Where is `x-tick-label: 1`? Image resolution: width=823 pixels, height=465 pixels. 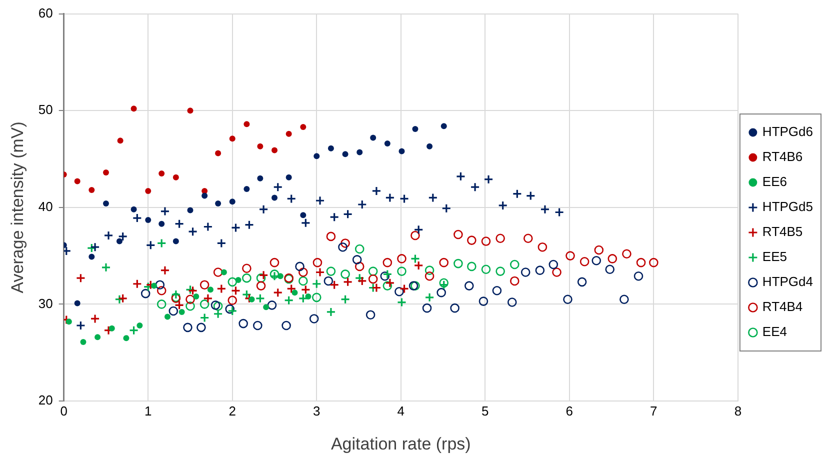
x-tick-label: 1 is located at coordinates (148, 410).